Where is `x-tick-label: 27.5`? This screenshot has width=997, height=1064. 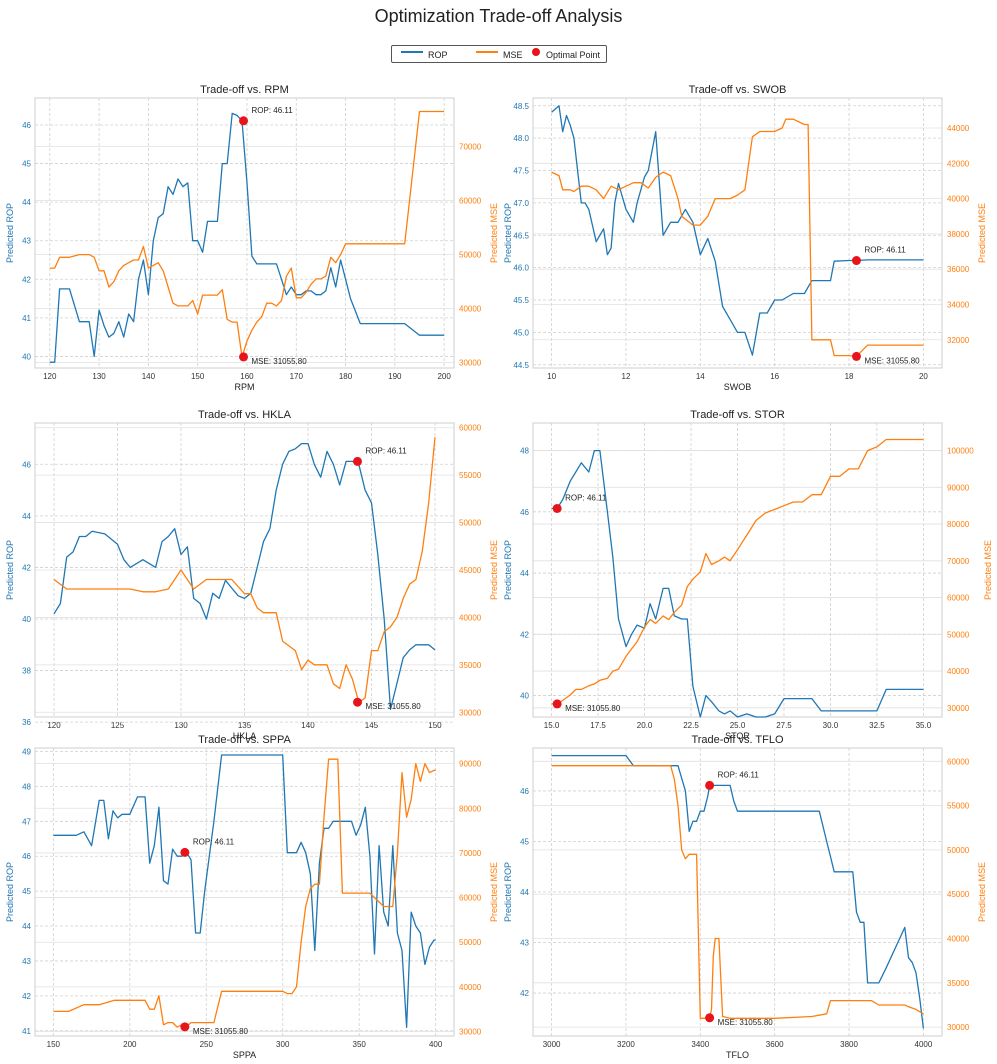 x-tick-label: 27.5 is located at coordinates (784, 725).